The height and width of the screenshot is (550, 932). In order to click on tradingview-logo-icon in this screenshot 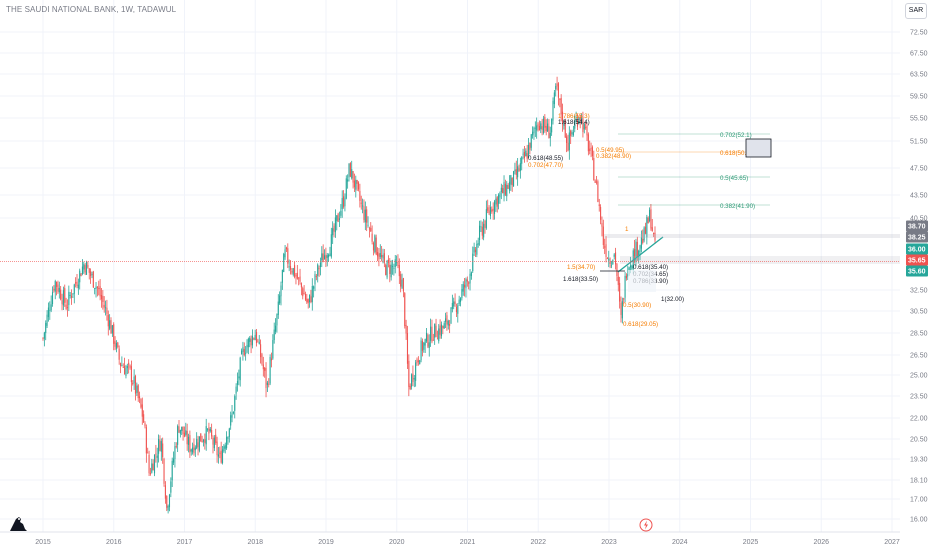, I will do `click(19, 523)`.